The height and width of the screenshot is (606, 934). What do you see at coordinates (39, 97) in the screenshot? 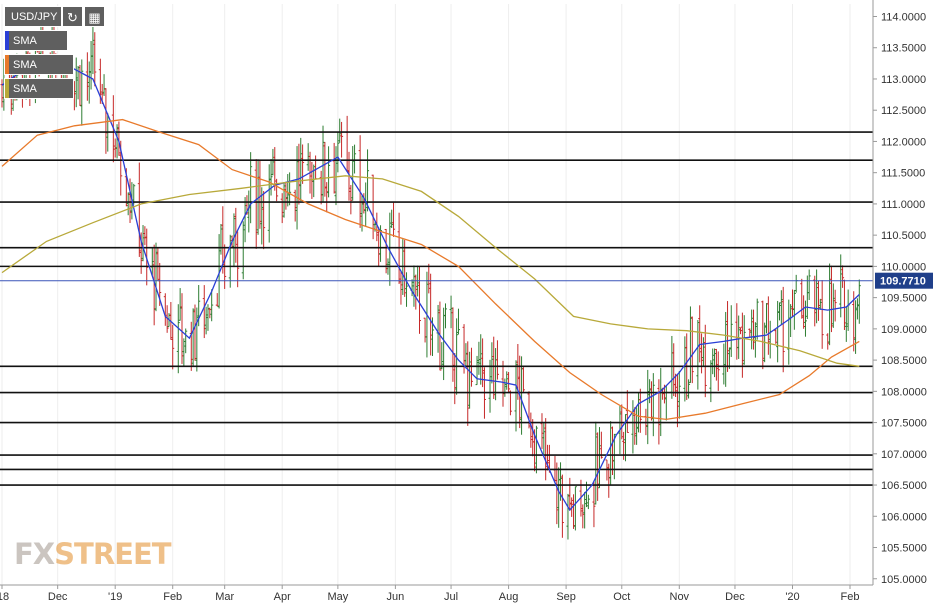
I see `indicator-sma-200: SMA (200,0)` at bounding box center [39, 97].